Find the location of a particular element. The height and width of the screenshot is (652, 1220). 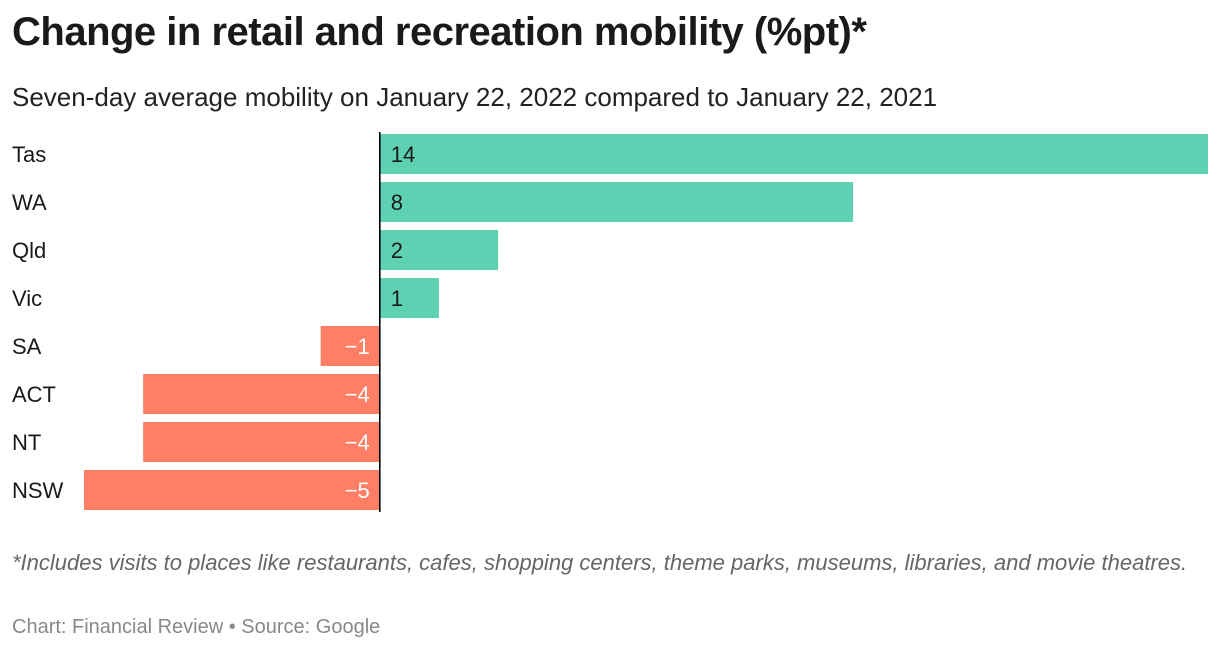

category-label: NT is located at coordinates (26, 442).